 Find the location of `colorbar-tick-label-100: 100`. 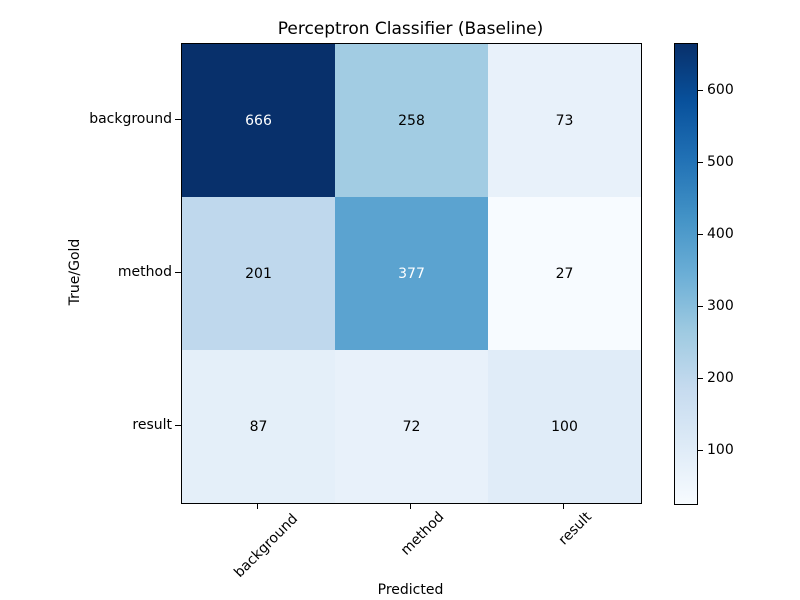

colorbar-tick-label-100: 100 is located at coordinates (720, 450).